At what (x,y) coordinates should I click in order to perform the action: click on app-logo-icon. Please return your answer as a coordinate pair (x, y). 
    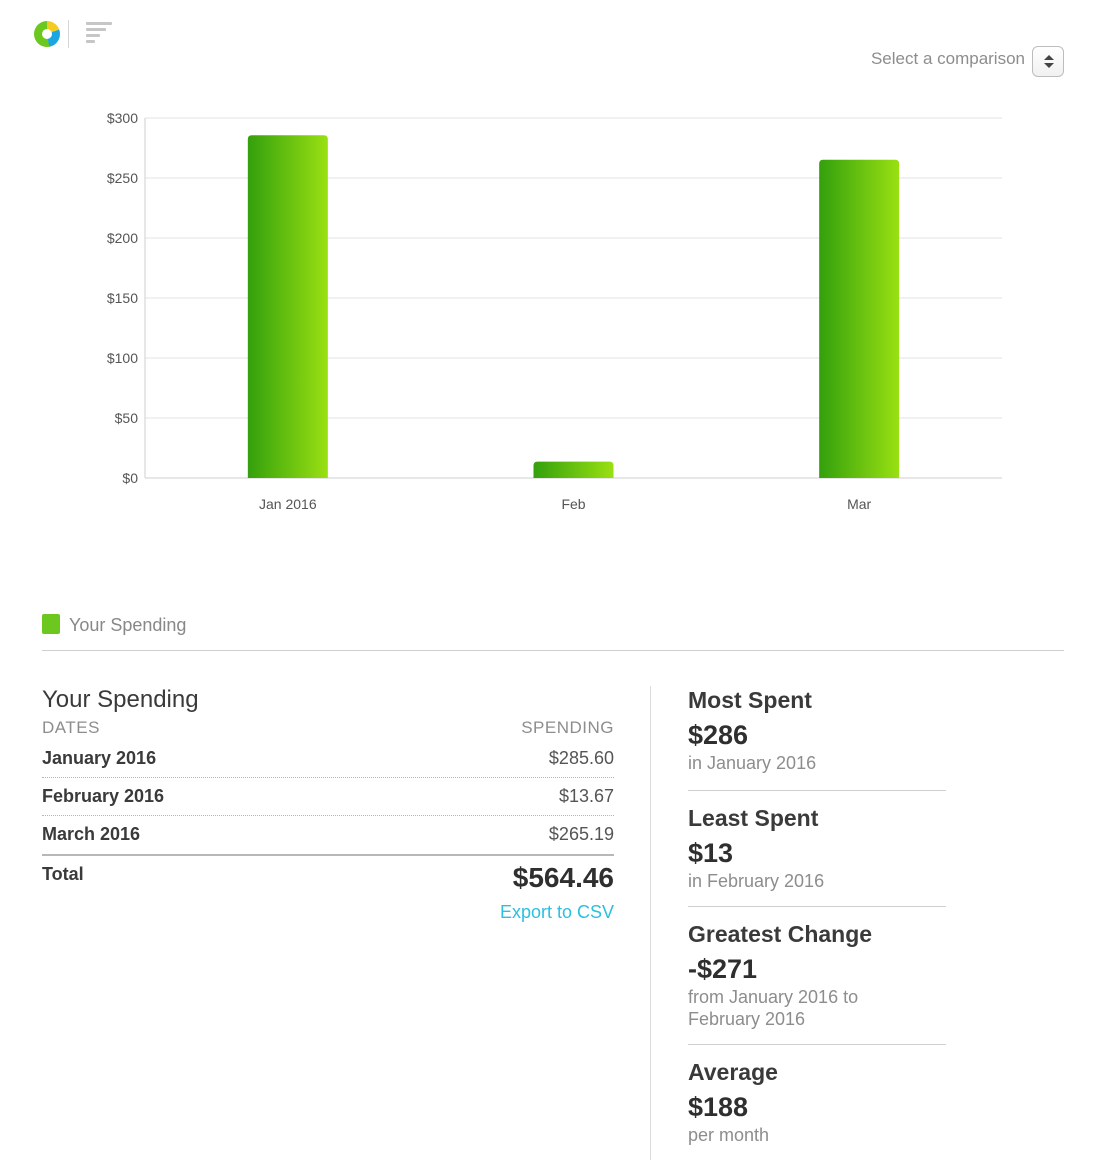
    Looking at the image, I should click on (47, 34).